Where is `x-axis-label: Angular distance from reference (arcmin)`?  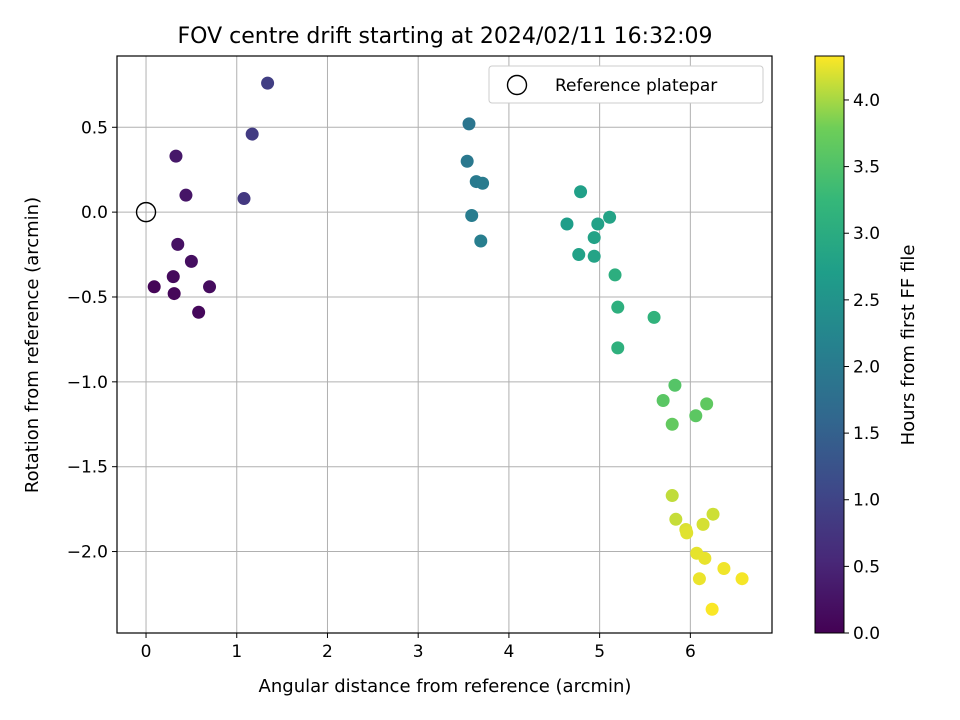 x-axis-label: Angular distance from reference (arcmin) is located at coordinates (445, 686).